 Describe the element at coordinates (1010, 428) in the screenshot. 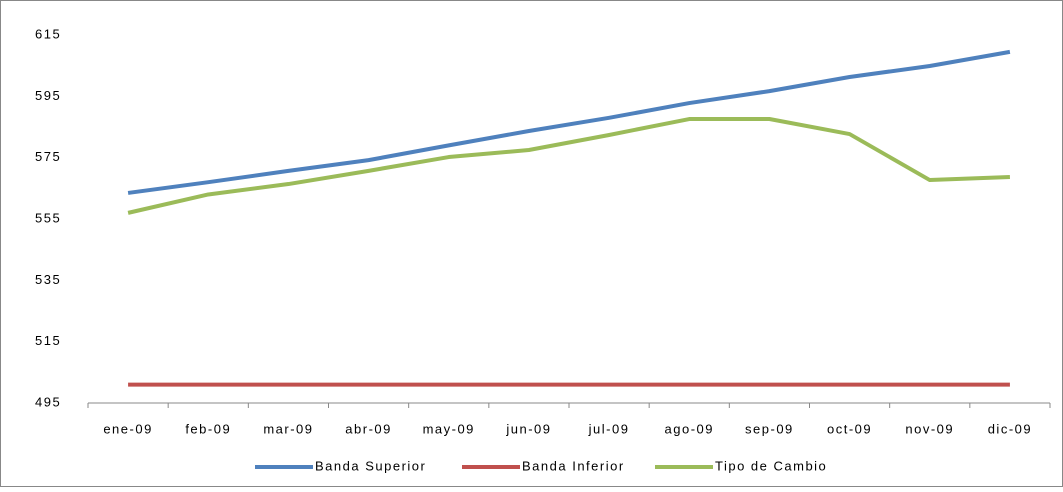

I see `x-tick-label: dic-09` at that location.